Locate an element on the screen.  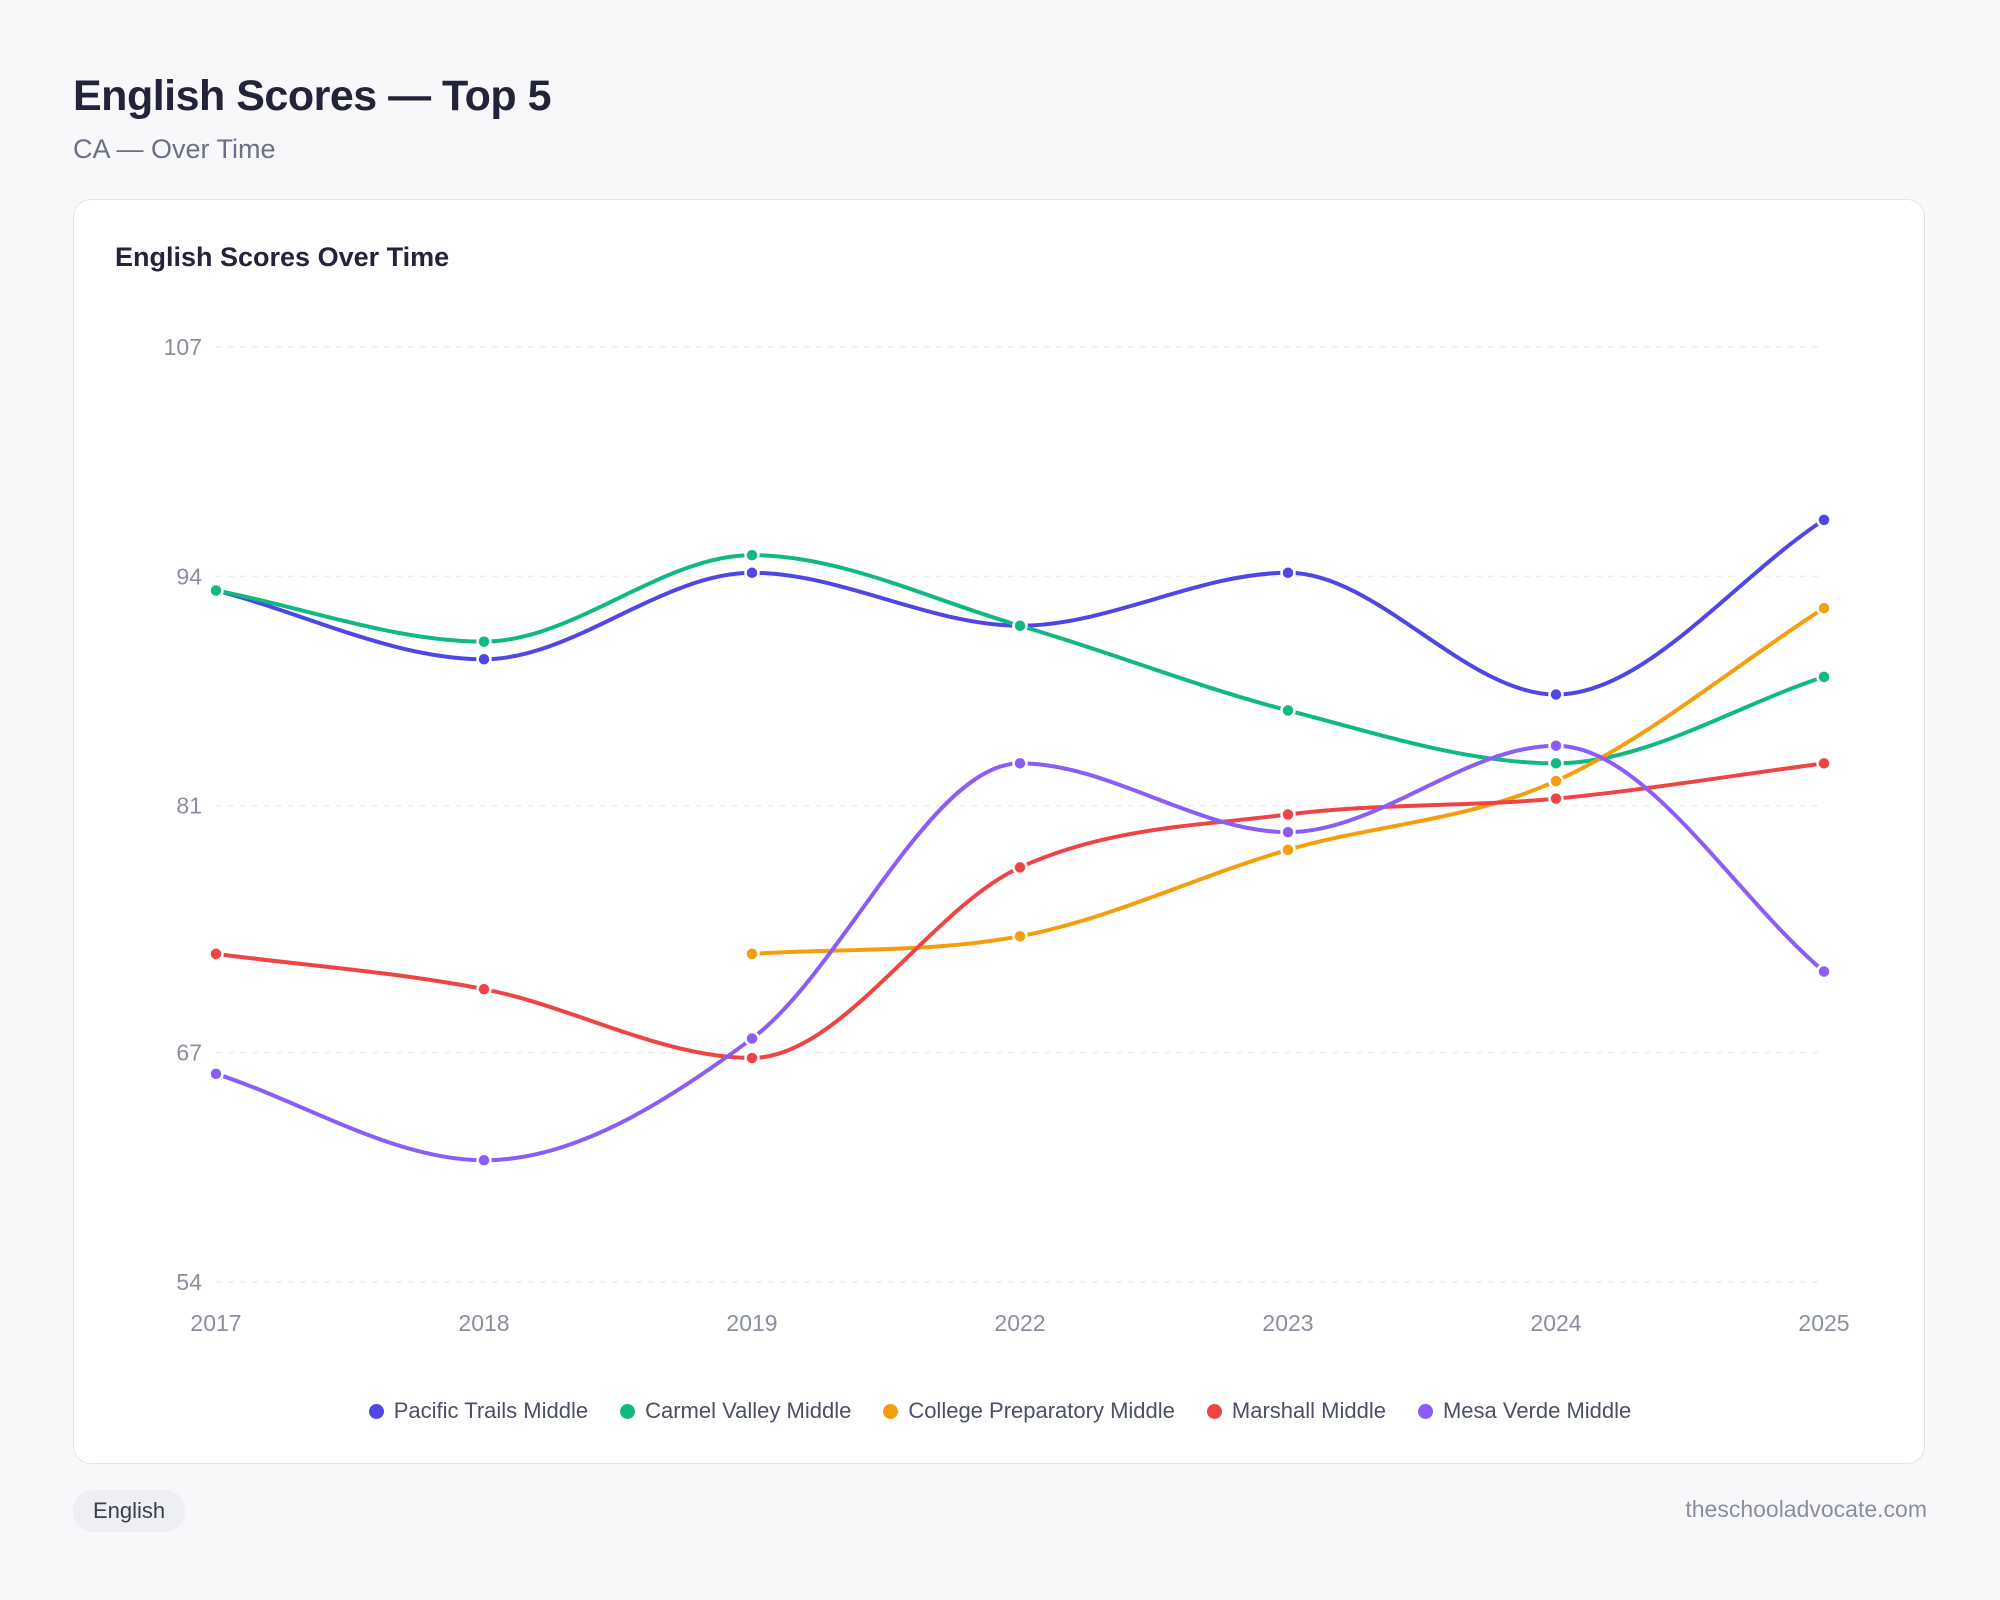
legend-item: Pacific Trails Middle is located at coordinates (478, 1411).